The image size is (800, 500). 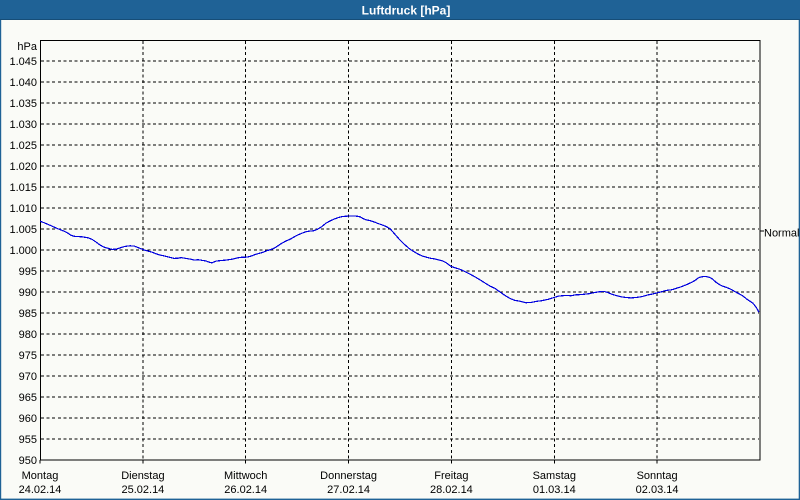 What do you see at coordinates (40, 490) in the screenshot?
I see `svg-text: 24.02.14` at bounding box center [40, 490].